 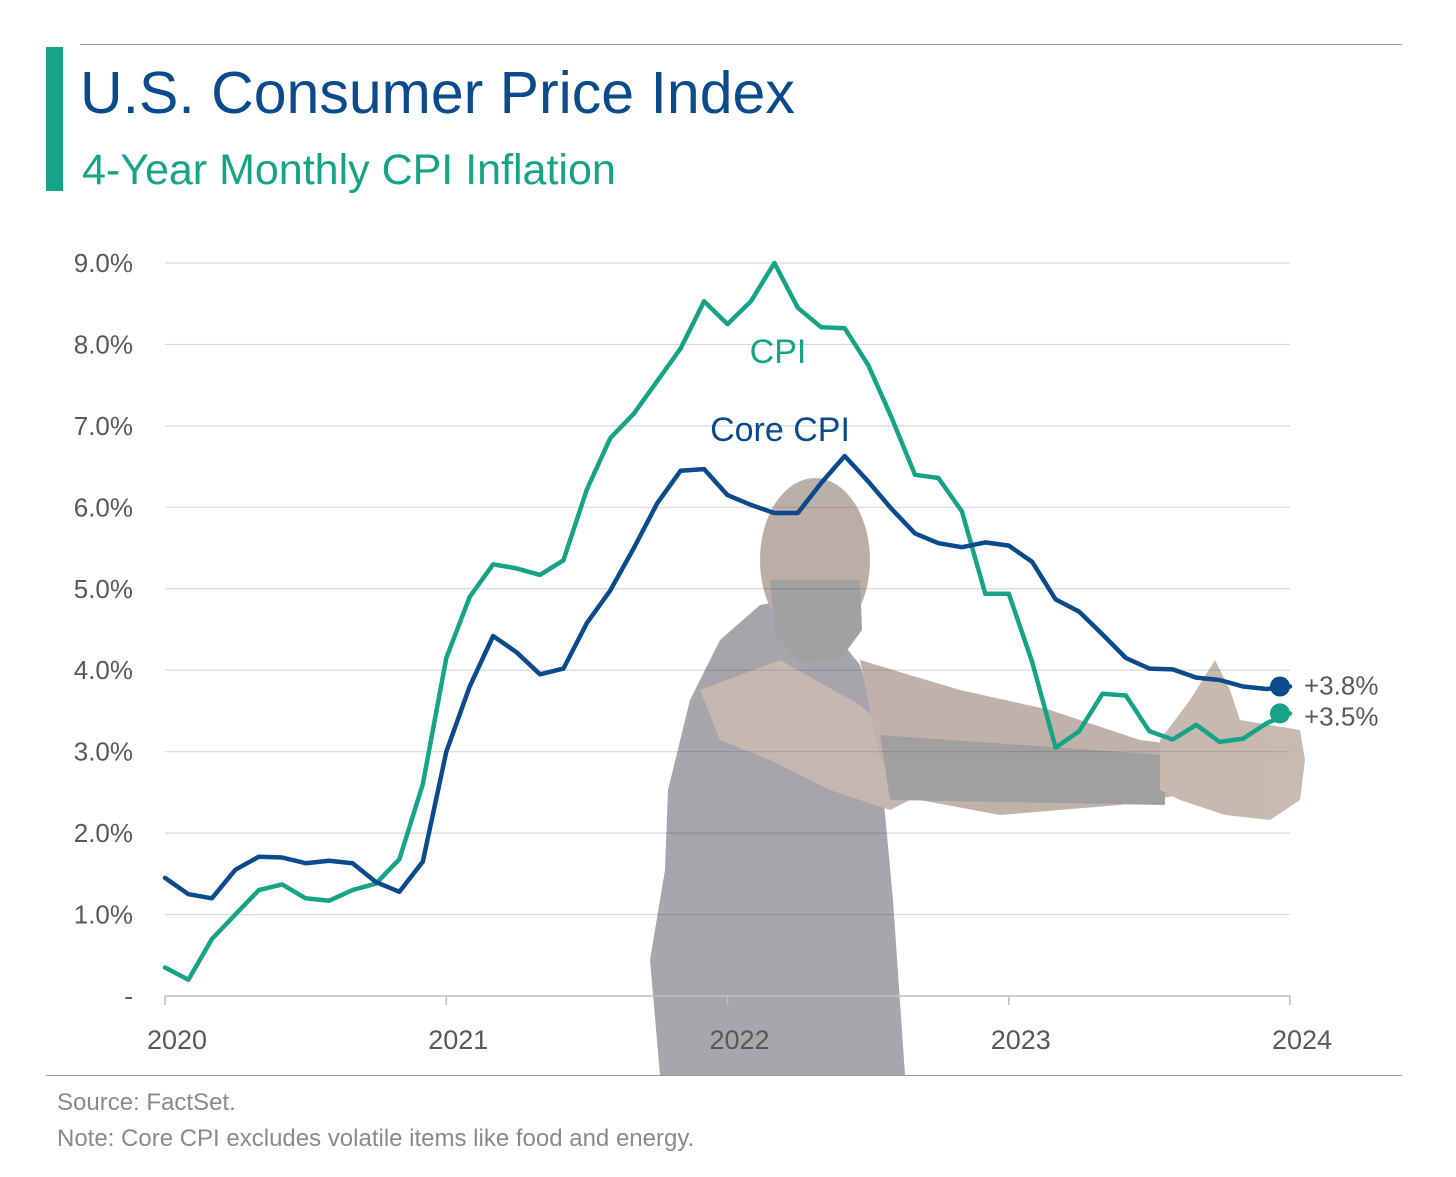 What do you see at coordinates (54, 119) in the screenshot?
I see `title-accent-bar` at bounding box center [54, 119].